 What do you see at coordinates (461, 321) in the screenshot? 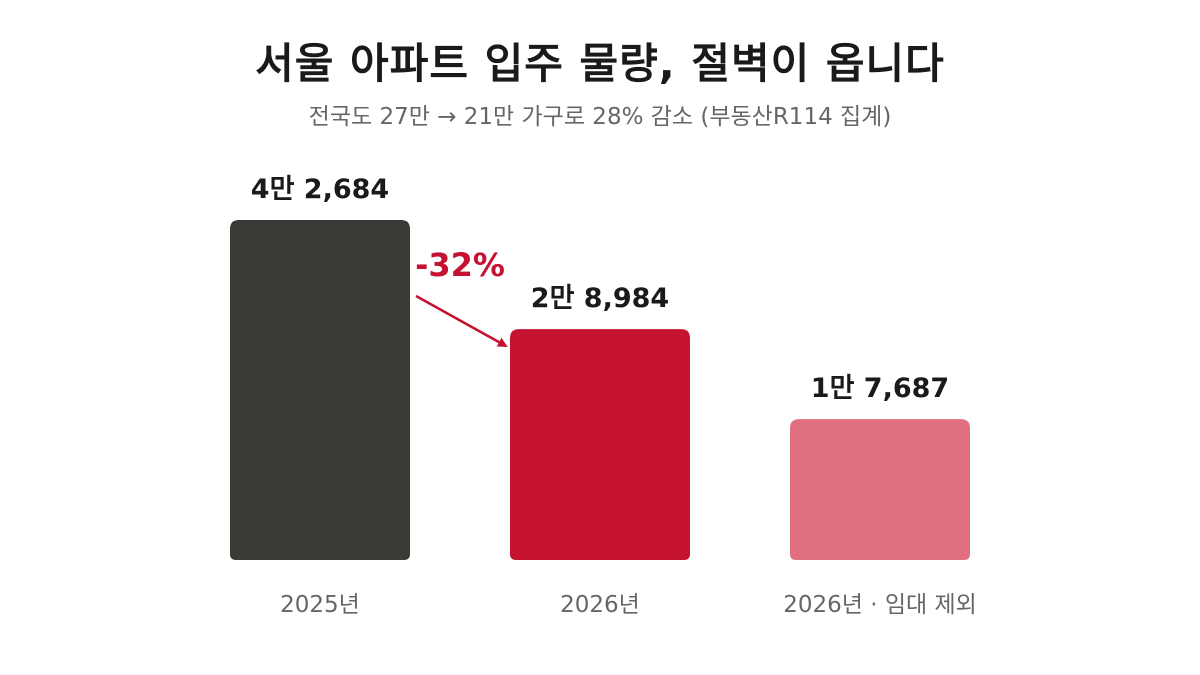
I see `decrease-arrow` at bounding box center [461, 321].